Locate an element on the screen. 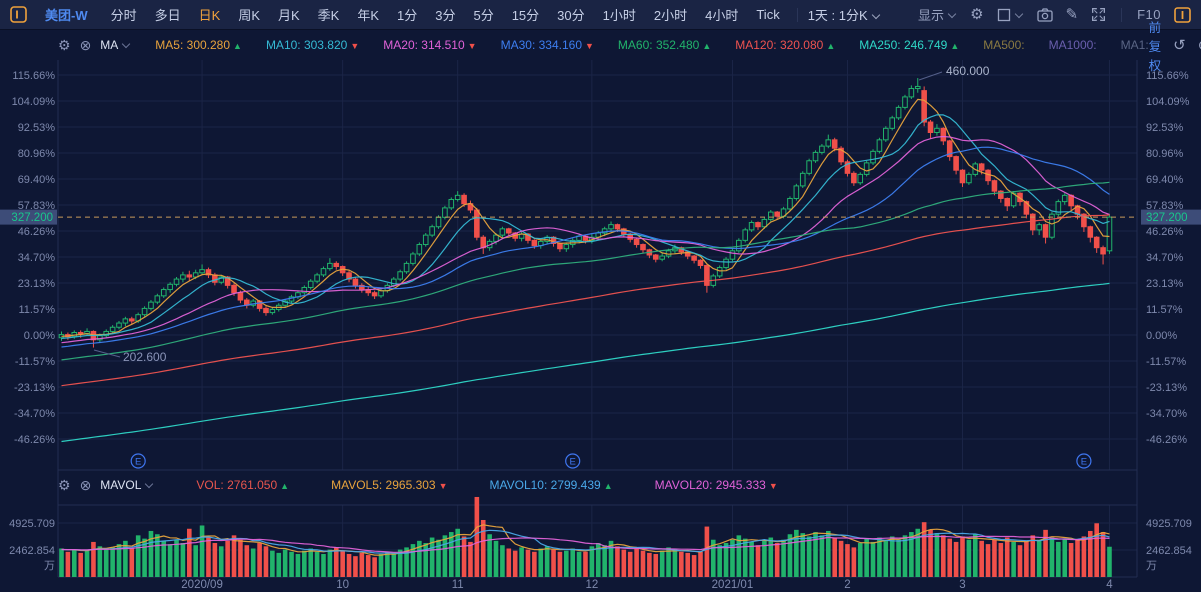 The height and width of the screenshot is (592, 1201). divider is located at coordinates (797, 14).